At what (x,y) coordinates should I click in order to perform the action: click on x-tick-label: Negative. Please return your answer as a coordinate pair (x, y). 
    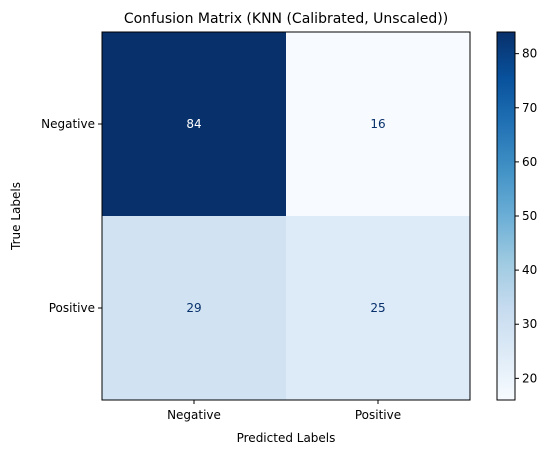
    Looking at the image, I should click on (194, 415).